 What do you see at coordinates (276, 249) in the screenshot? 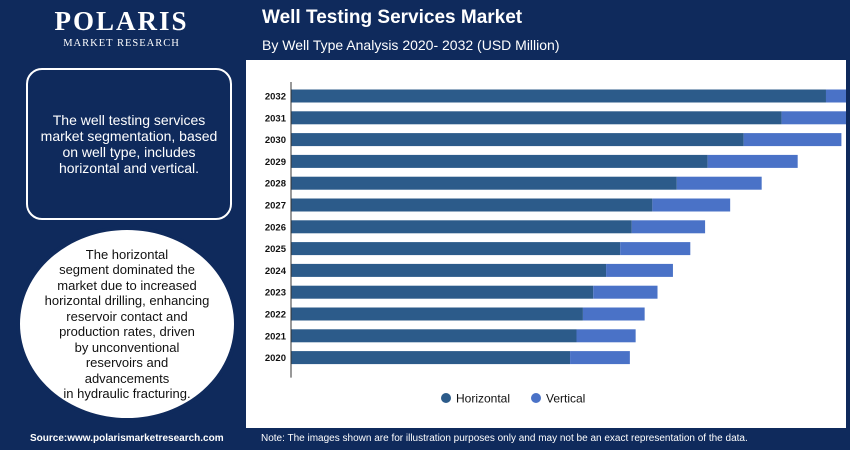
I see `y-tick-label: 2025` at bounding box center [276, 249].